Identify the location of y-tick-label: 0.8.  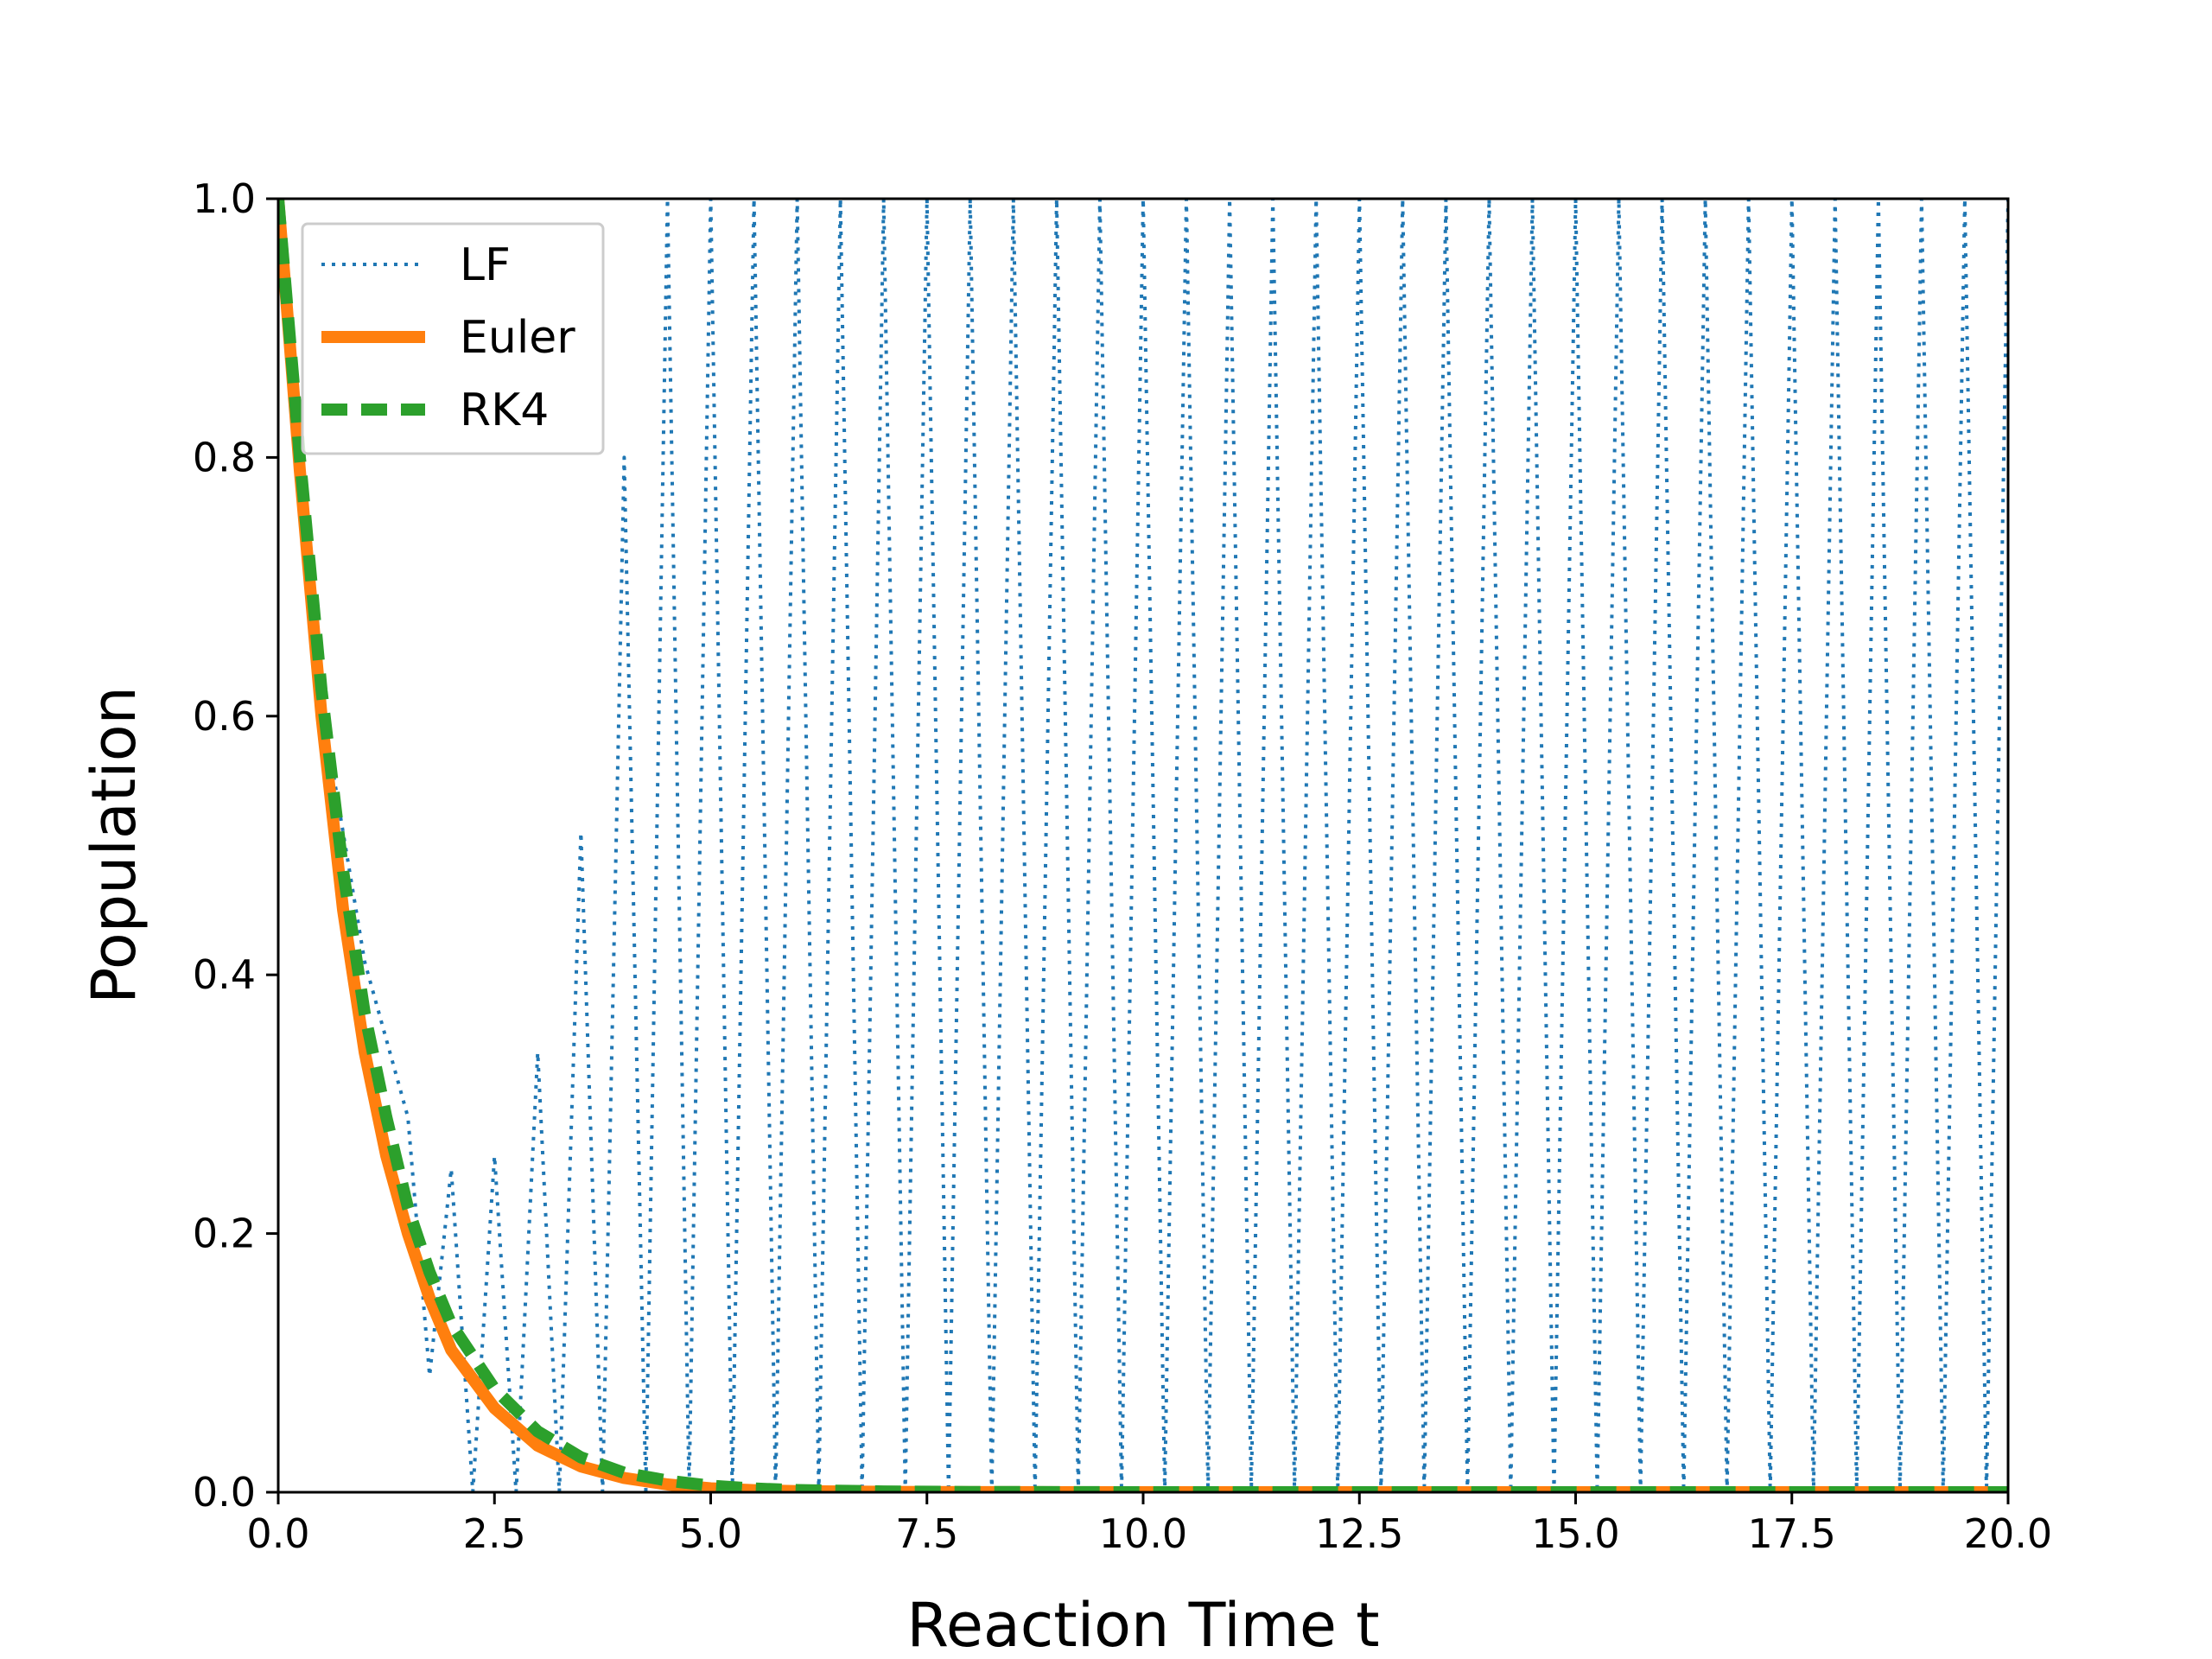
(224, 457).